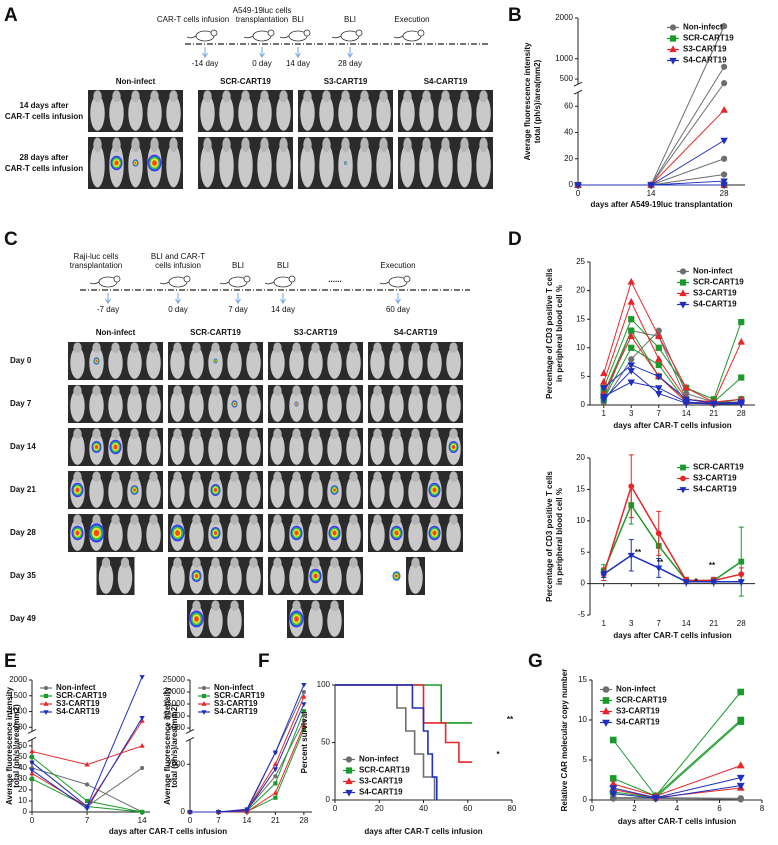  What do you see at coordinates (32, 735) in the screenshot?
I see `axis-break` at bounding box center [32, 735].